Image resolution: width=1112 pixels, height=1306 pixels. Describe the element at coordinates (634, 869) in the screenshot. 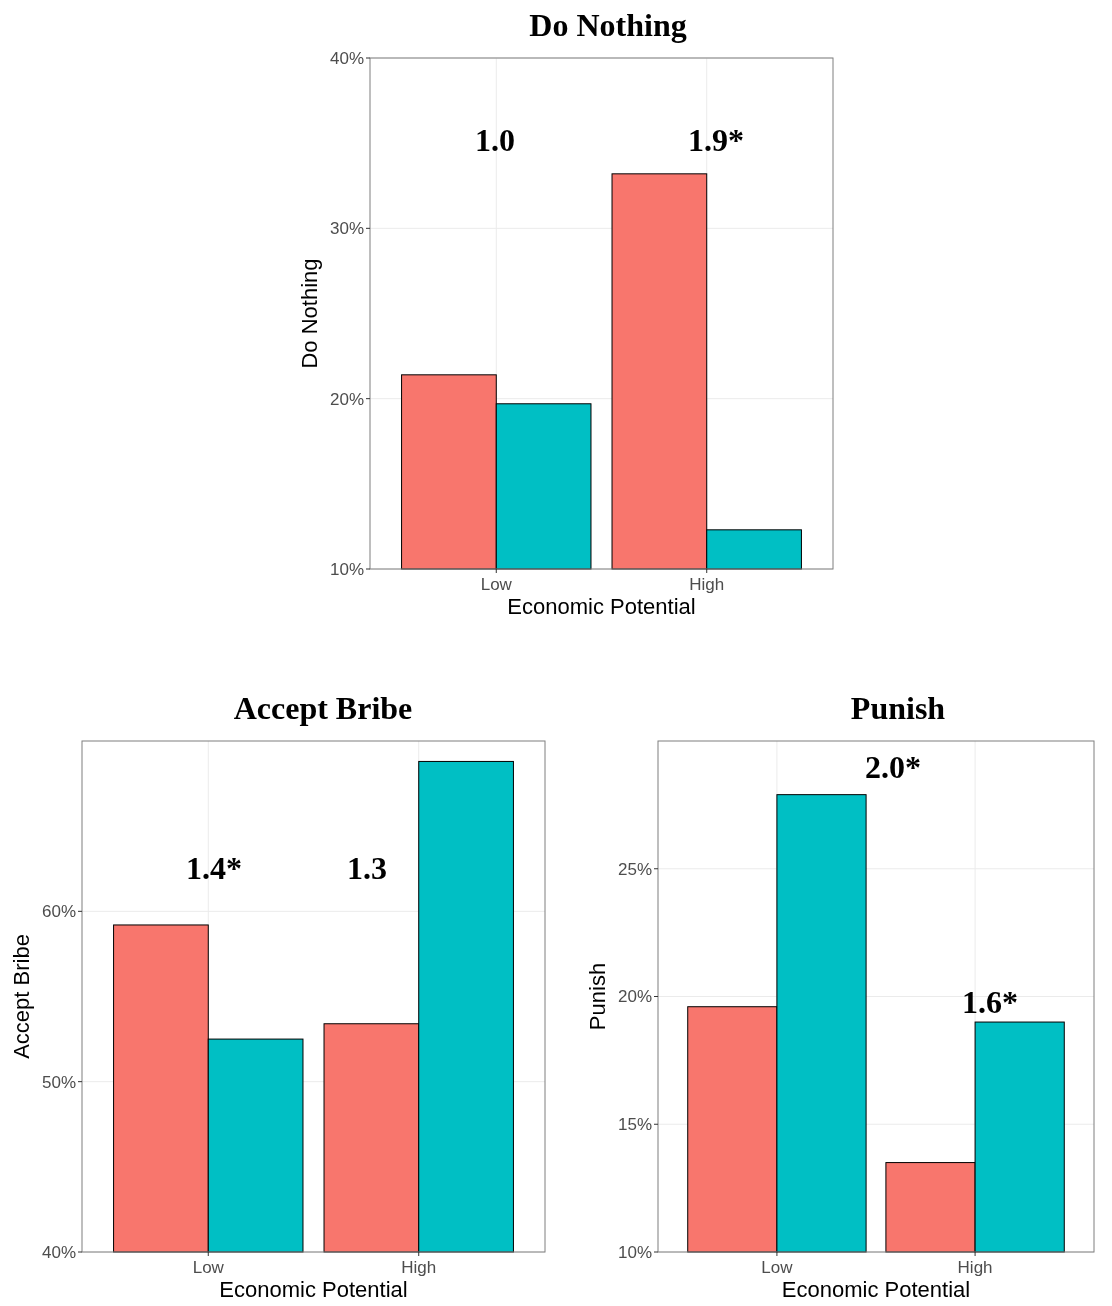

I see `y-tick-label: 25%` at that location.